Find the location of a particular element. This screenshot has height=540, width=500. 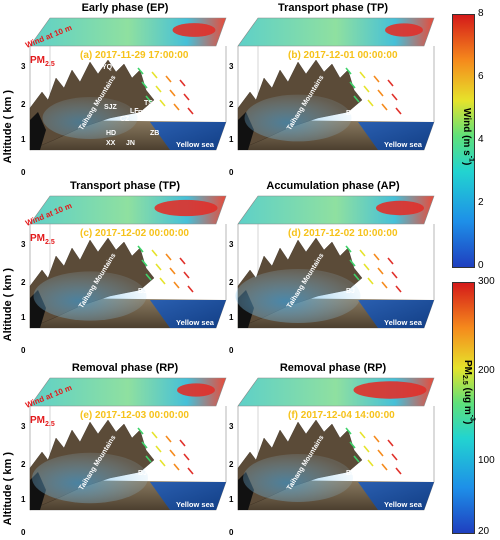

pm-colorbar-label-sup: -3 is located at coordinates (472, 417).